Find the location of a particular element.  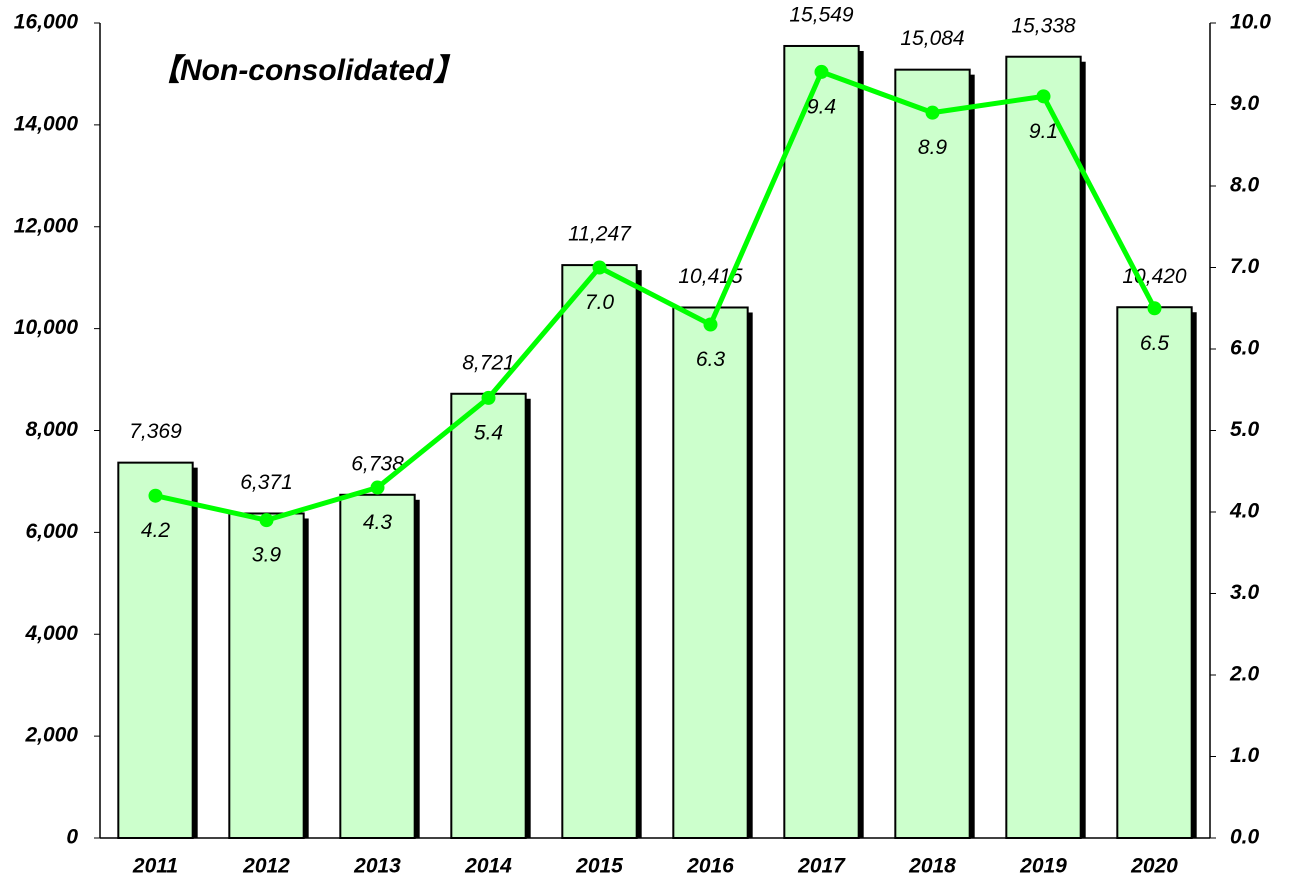

line-value-label: 5.4 is located at coordinates (488, 432).